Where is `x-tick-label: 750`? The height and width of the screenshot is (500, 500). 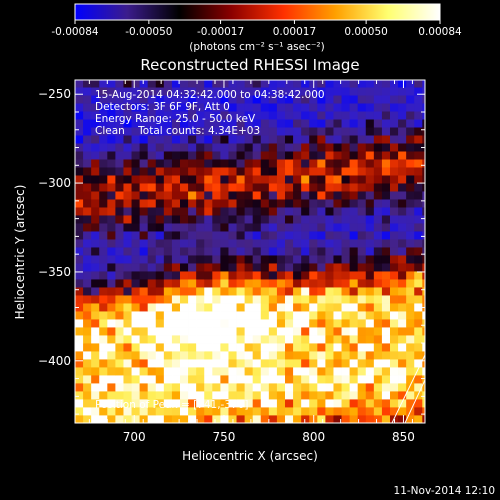
x-tick-label: 750 is located at coordinates (224, 437).